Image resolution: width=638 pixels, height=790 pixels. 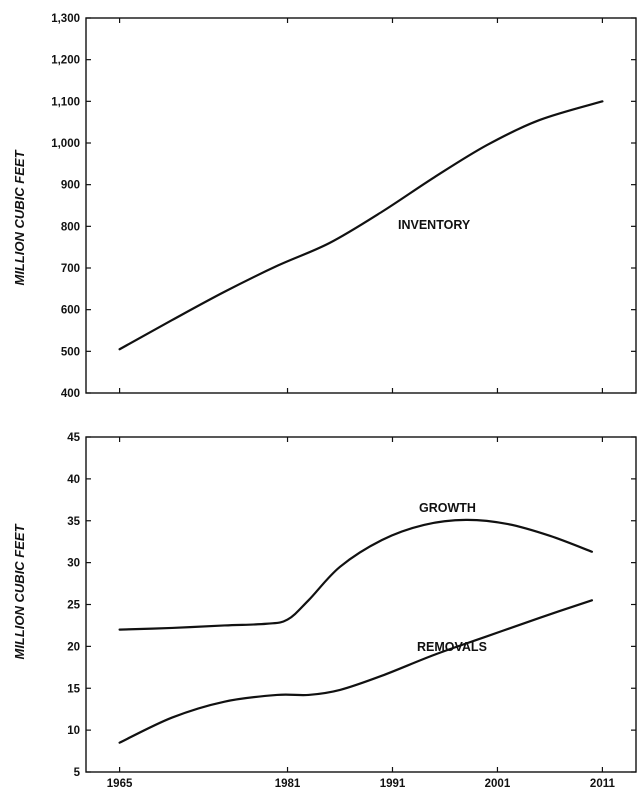 I want to click on growth-removals-y-tick-label: 45, so click(x=73, y=438).